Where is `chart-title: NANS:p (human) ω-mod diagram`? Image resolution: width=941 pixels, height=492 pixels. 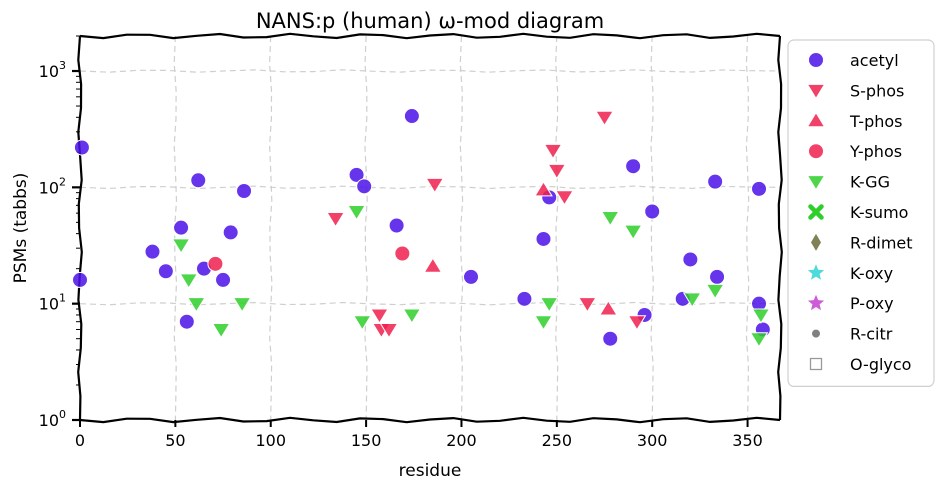
chart-title: NANS:p (human) ω-mod diagram is located at coordinates (430, 21).